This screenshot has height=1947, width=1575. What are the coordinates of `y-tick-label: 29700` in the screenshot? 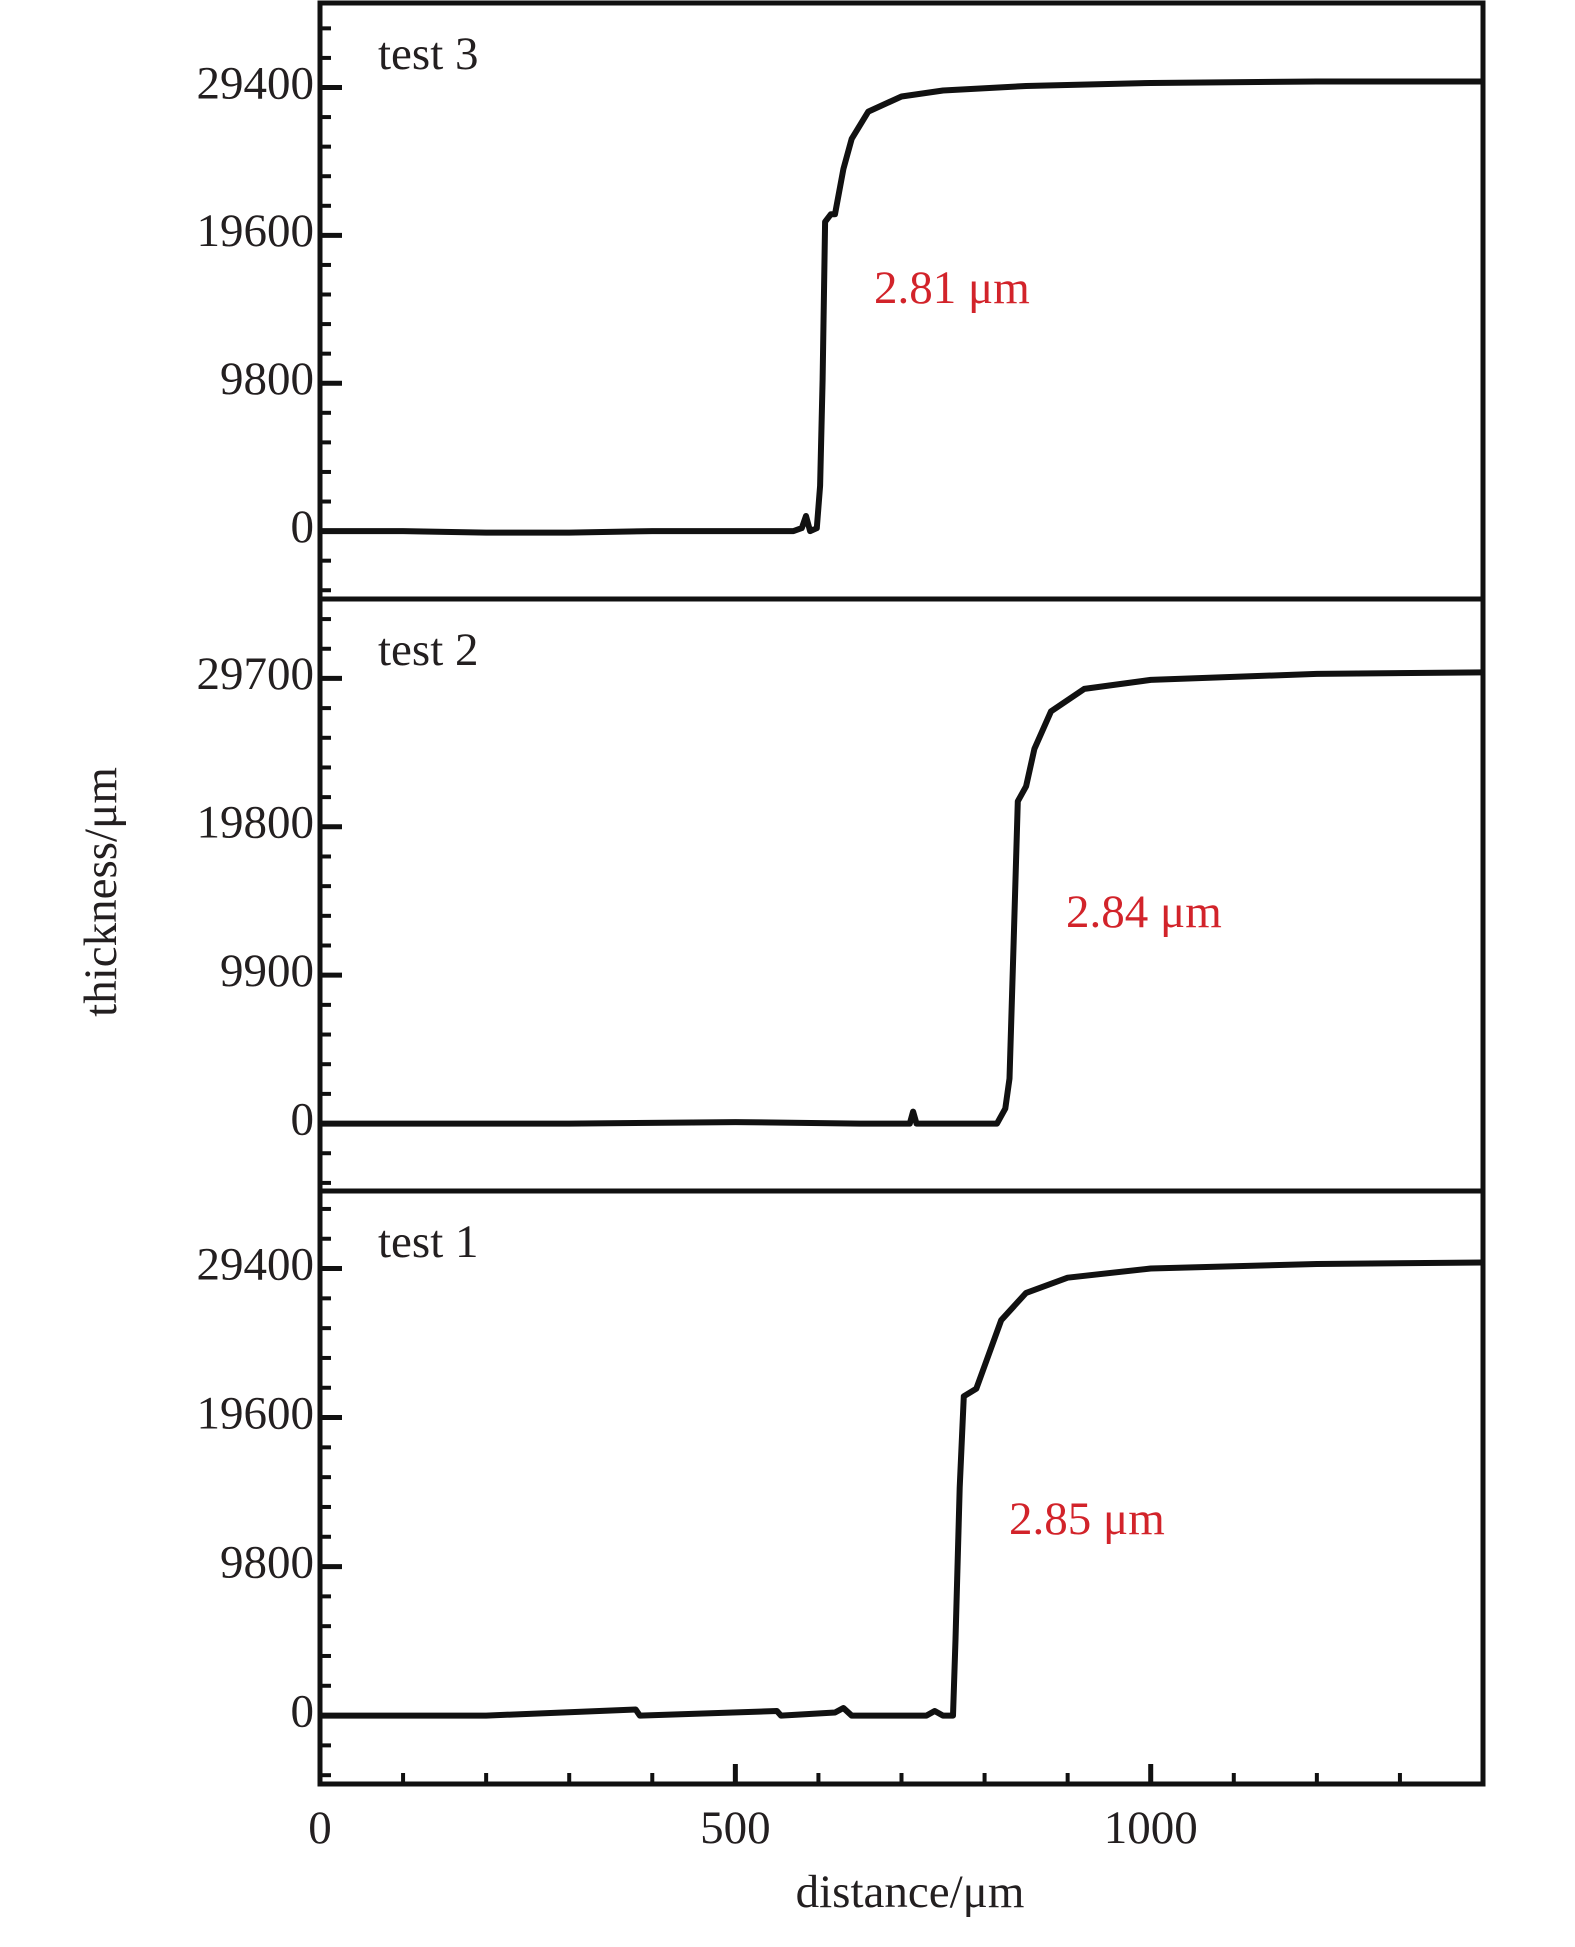 It's located at (256, 674).